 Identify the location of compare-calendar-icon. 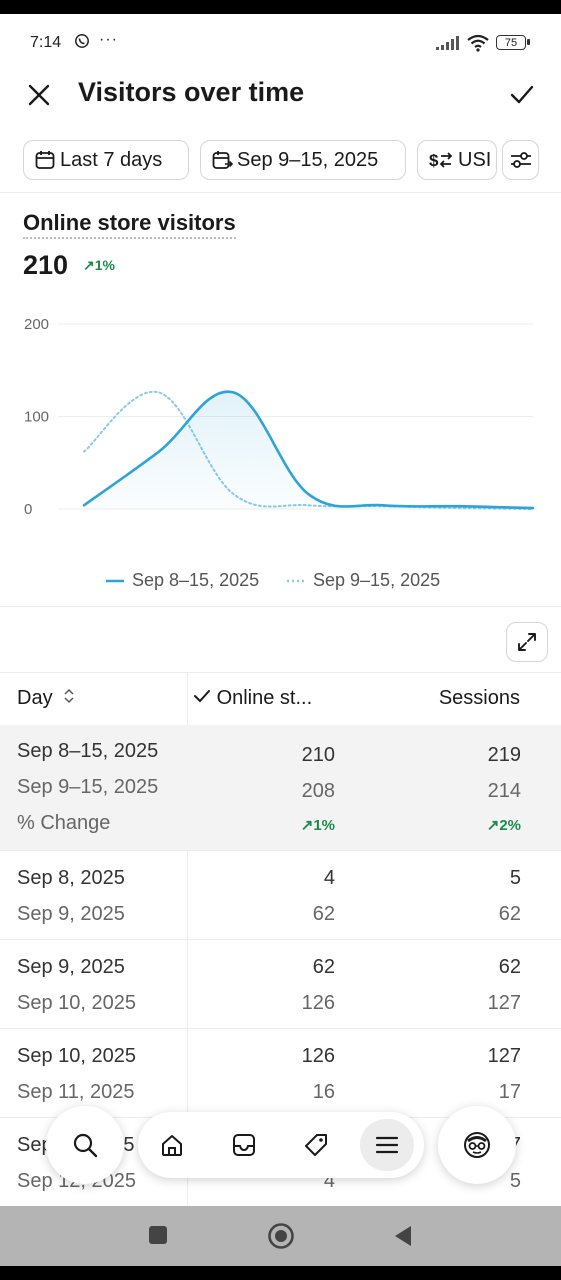
(222, 160).